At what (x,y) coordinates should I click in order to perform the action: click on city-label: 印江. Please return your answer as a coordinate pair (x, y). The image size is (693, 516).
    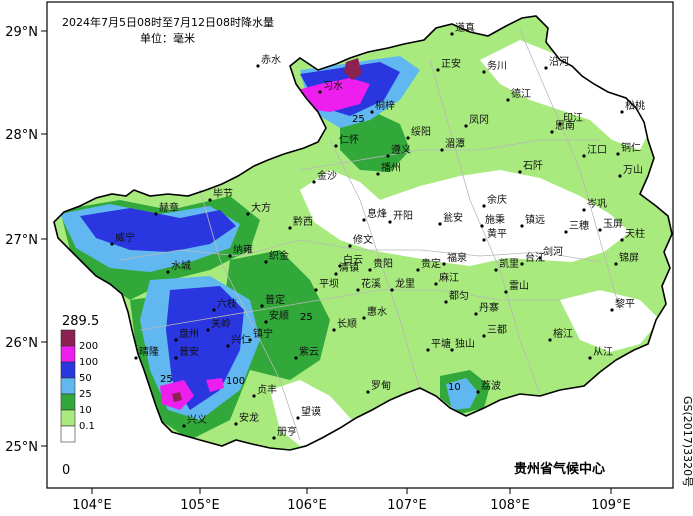
    Looking at the image, I should click on (573, 118).